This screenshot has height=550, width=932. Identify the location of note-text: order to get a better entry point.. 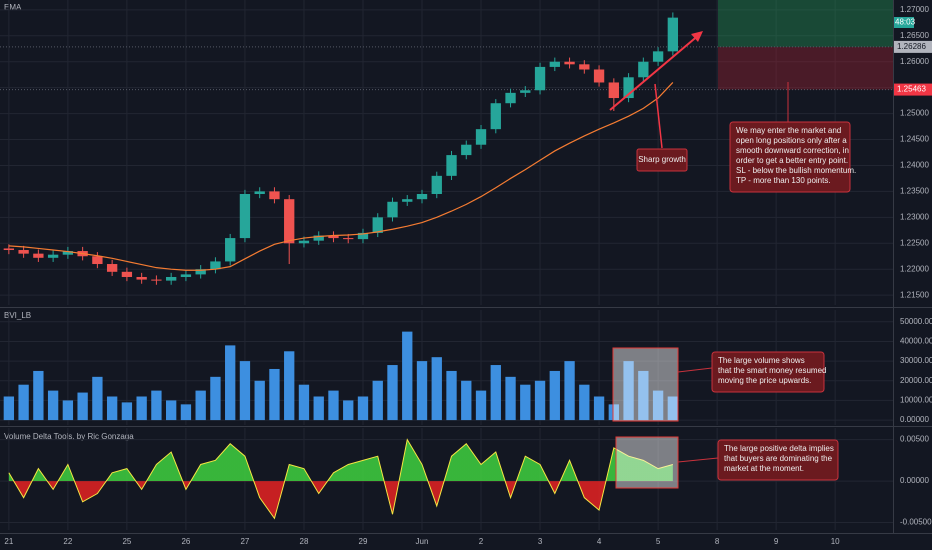
(792, 160).